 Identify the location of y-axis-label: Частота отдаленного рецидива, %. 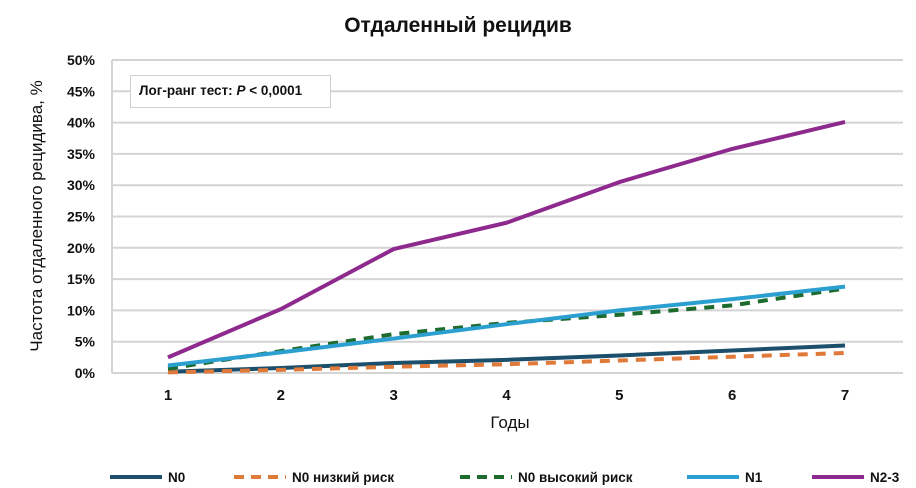
(36, 216).